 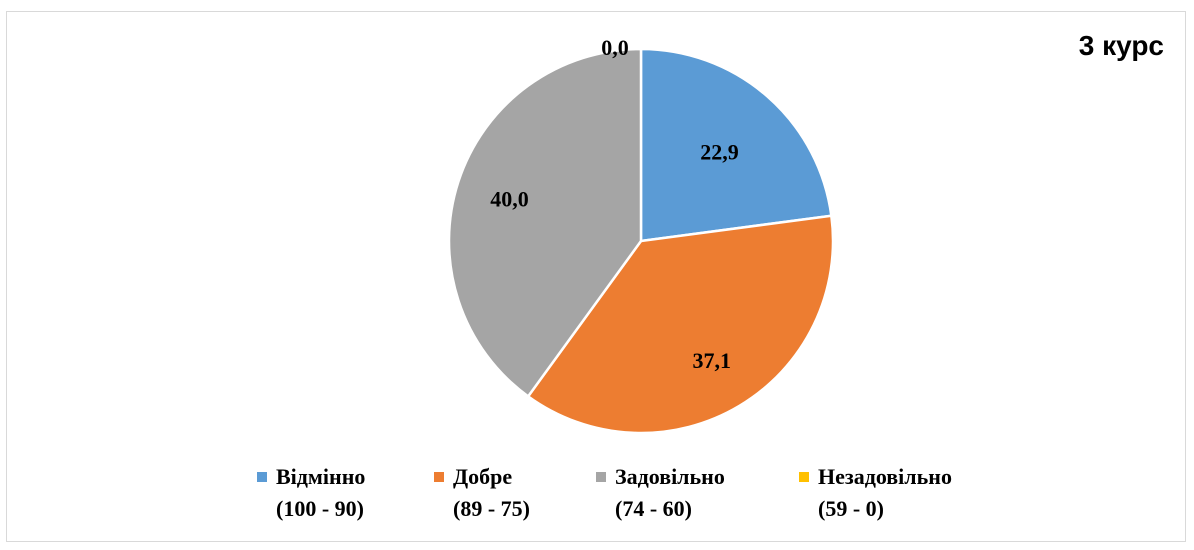 I want to click on legend-label: Відмінно, so click(x=321, y=476).